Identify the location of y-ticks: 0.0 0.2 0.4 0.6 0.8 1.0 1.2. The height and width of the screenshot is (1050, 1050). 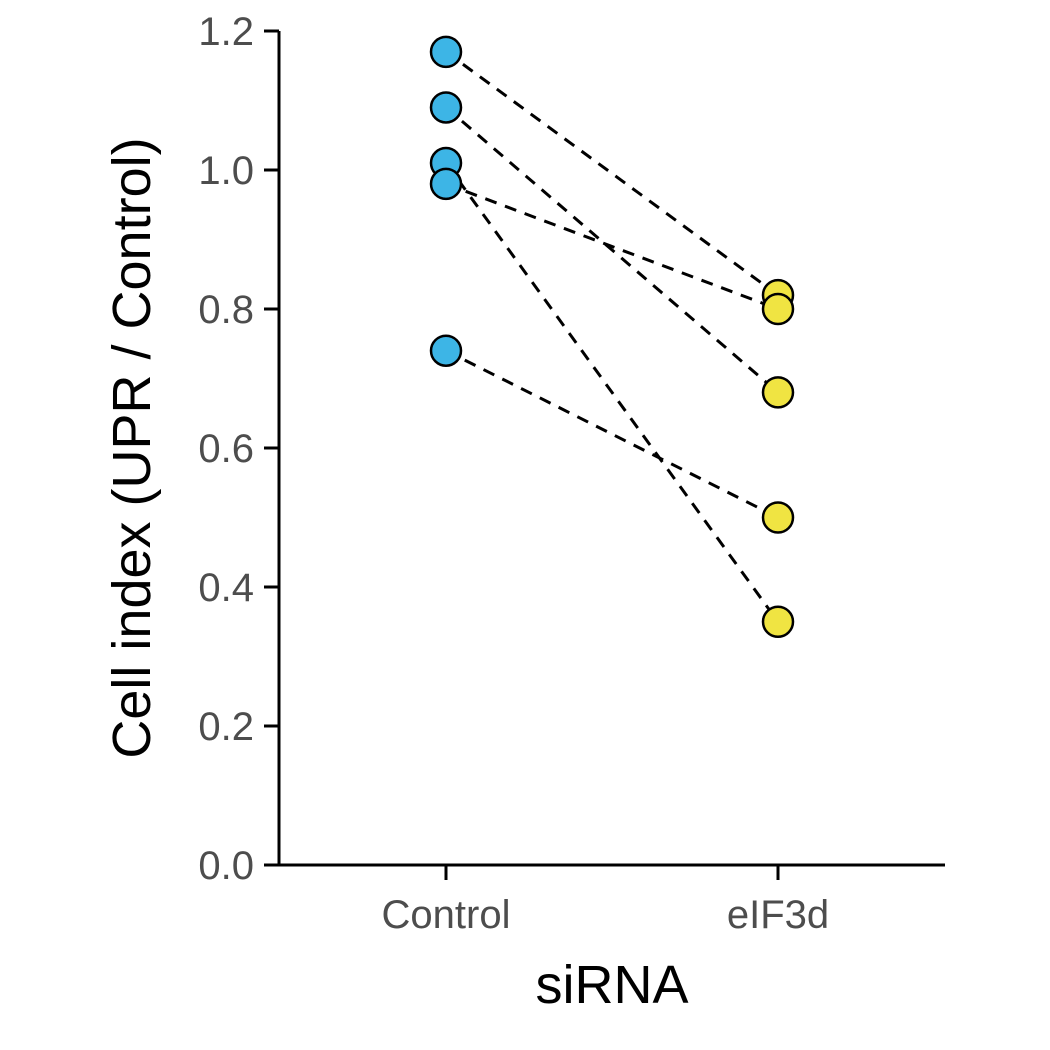
(238, 449).